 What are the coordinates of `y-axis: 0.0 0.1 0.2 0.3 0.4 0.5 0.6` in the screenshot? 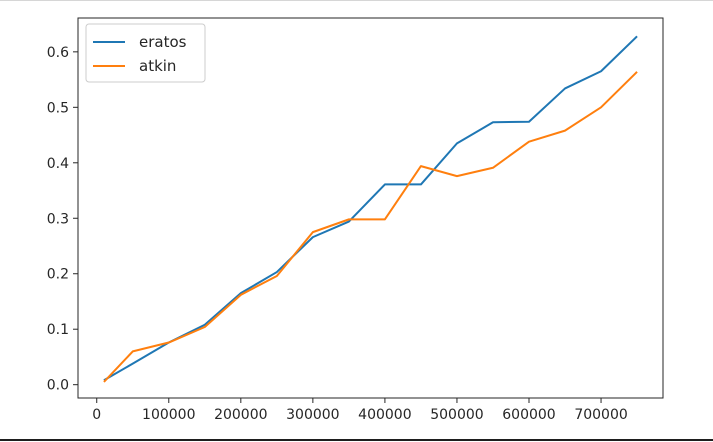 It's located at (62, 219).